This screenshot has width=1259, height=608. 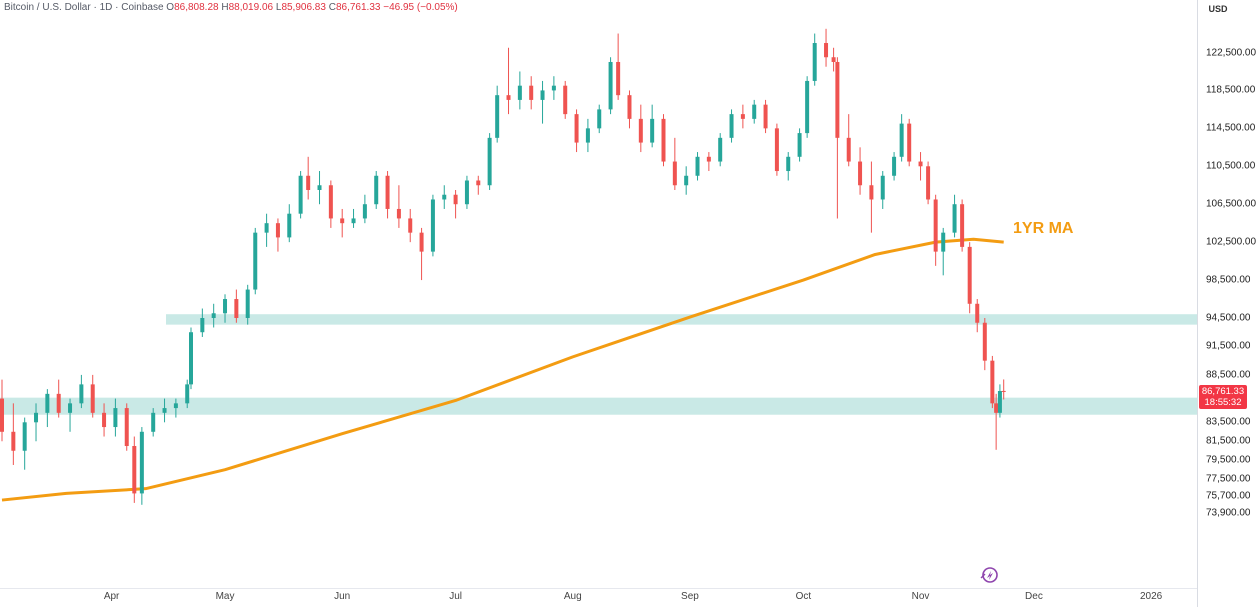 I want to click on time-axis, so click(x=598, y=598).